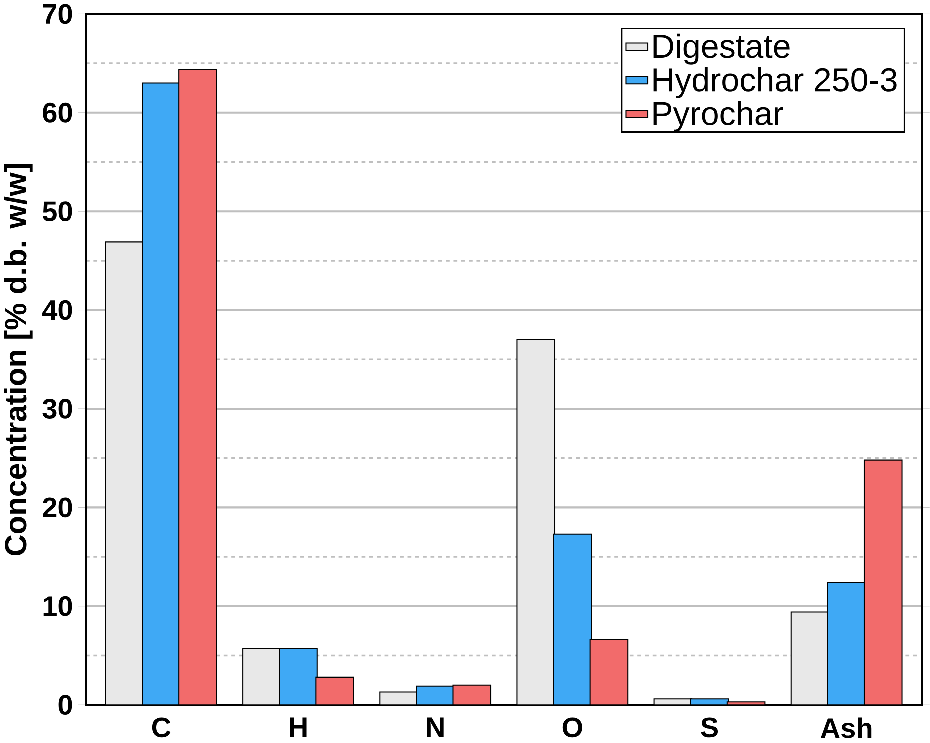 This screenshot has width=930, height=743. What do you see at coordinates (57, 409) in the screenshot?
I see `y-tick-label: 30` at bounding box center [57, 409].